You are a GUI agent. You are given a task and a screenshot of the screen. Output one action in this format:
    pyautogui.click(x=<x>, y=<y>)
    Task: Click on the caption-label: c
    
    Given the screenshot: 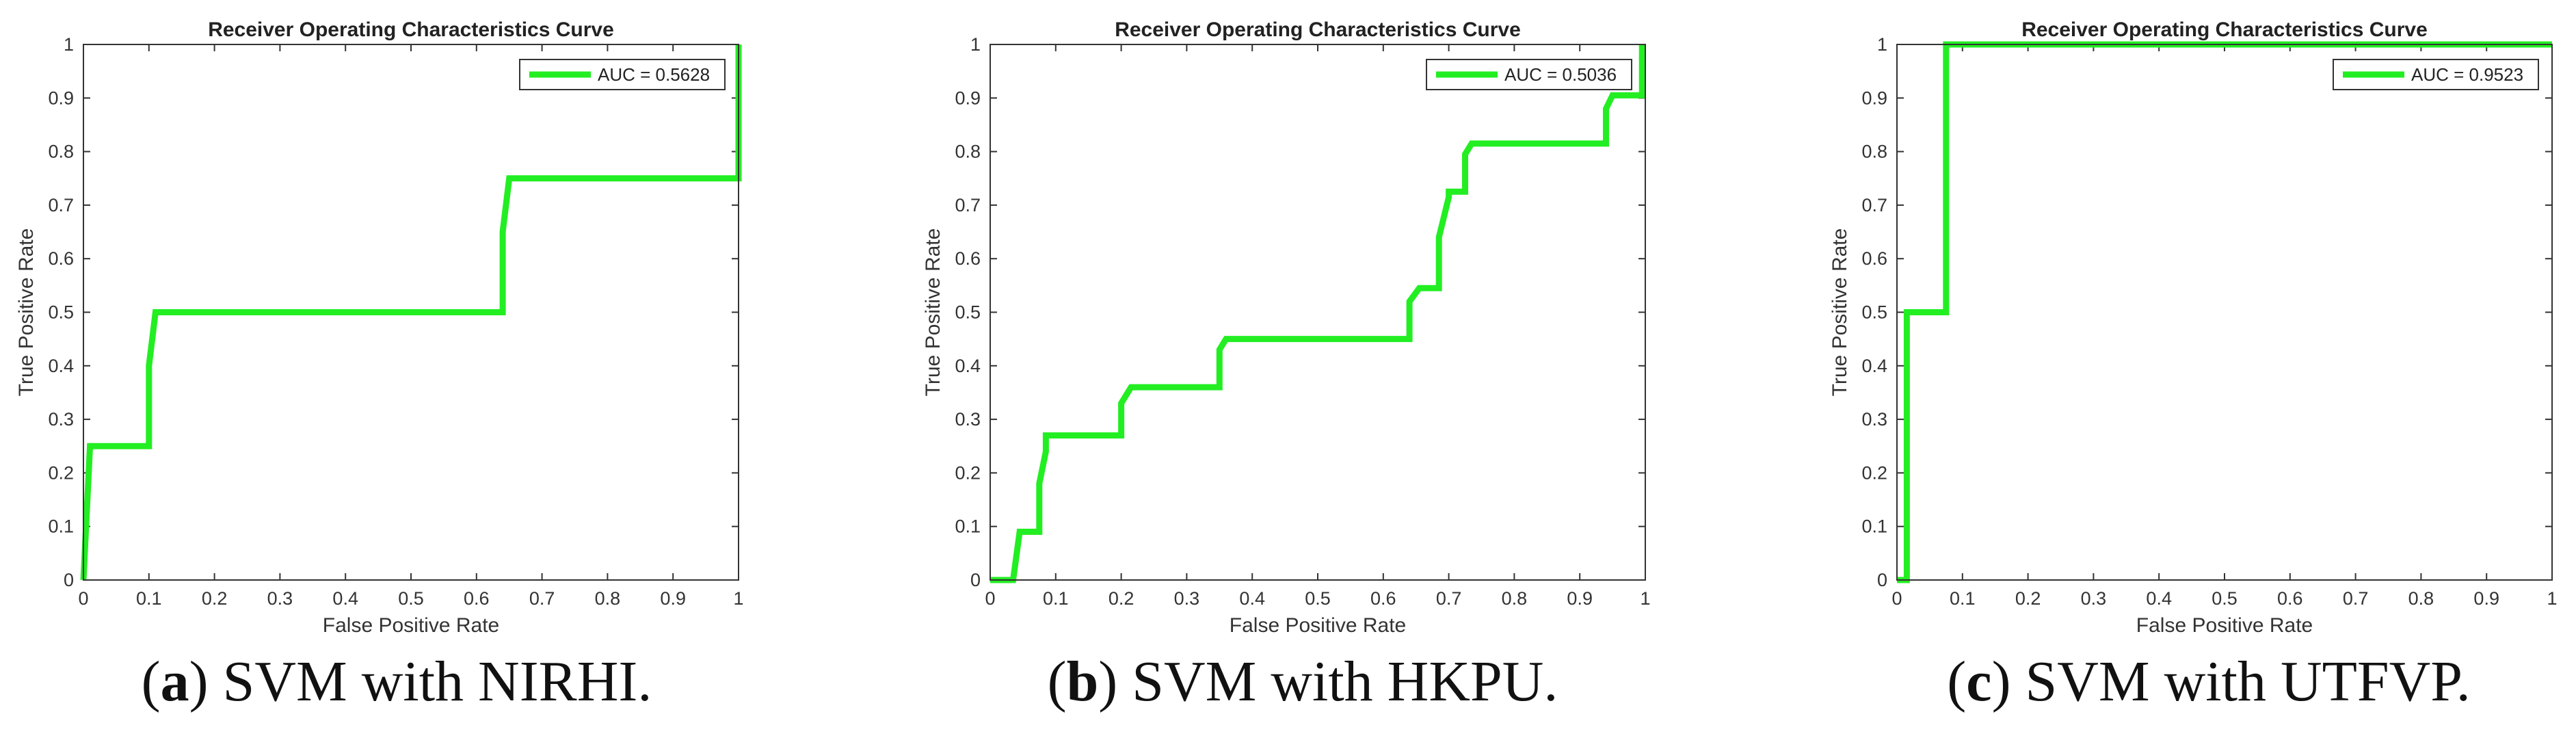 What is the action you would take?
    pyautogui.click(x=1979, y=682)
    